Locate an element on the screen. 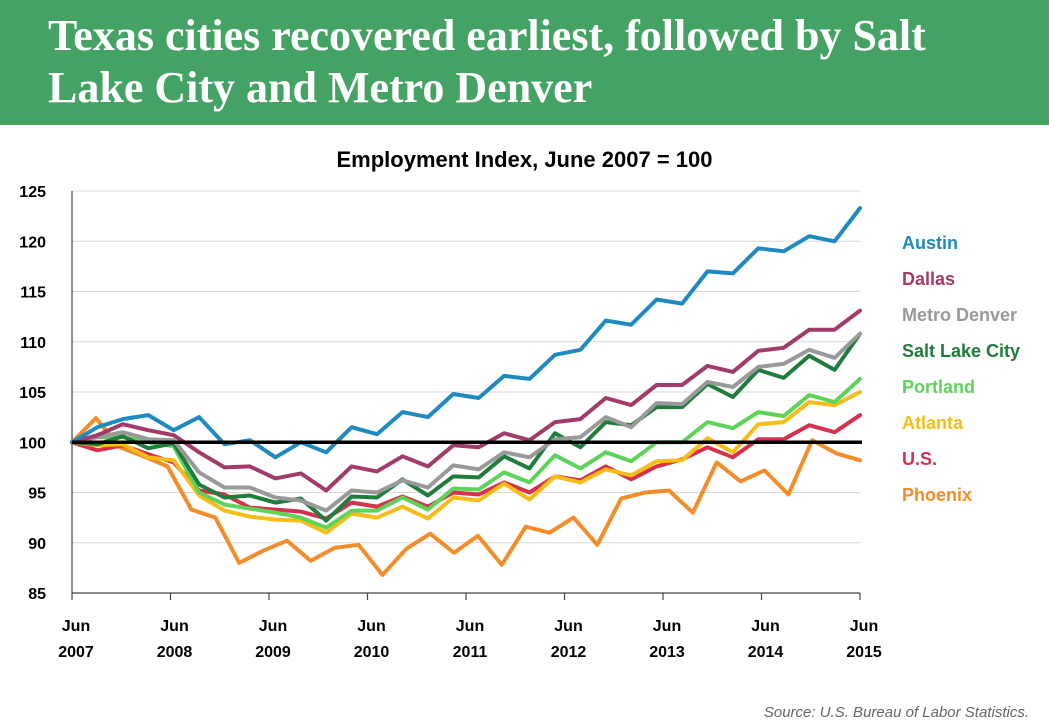 This screenshot has width=1049, height=725. series-line-u-s- is located at coordinates (466, 467).